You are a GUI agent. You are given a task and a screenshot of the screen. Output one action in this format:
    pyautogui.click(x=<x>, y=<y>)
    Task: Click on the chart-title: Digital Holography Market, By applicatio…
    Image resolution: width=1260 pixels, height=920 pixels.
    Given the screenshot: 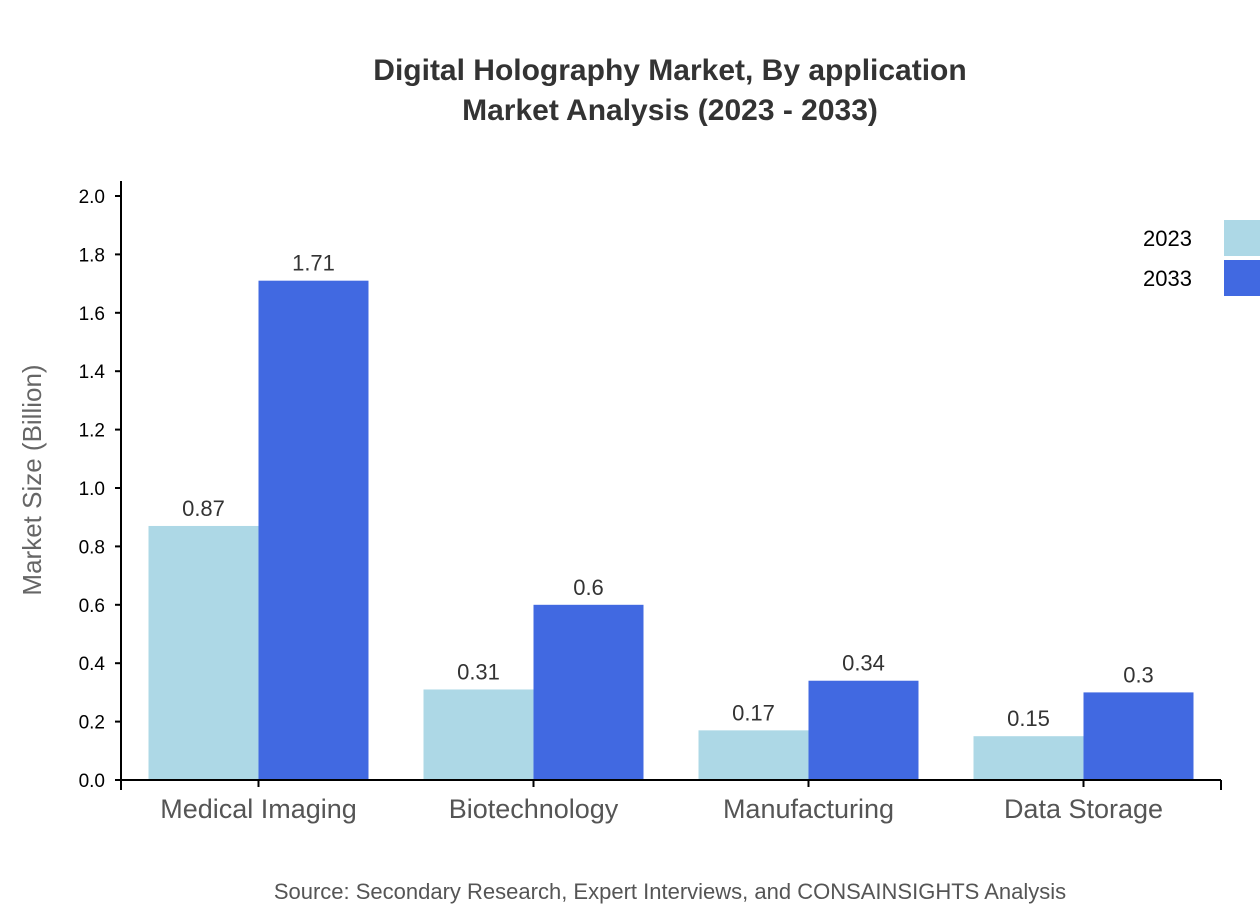 What is the action you would take?
    pyautogui.click(x=669, y=90)
    